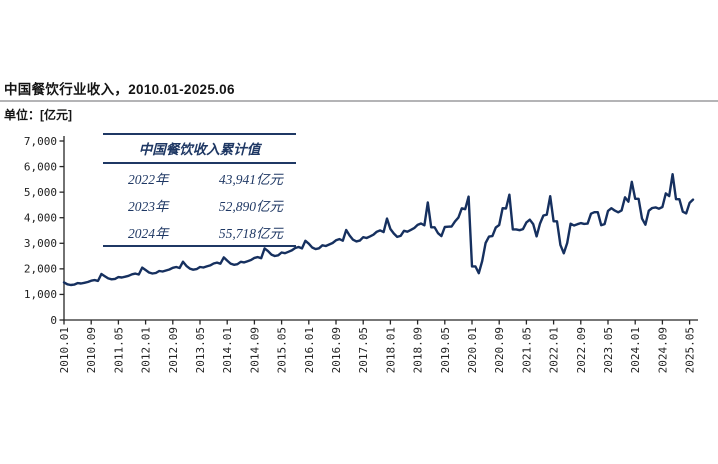 This screenshot has height=464, width=718. Describe the element at coordinates (336, 350) in the screenshot. I see `x-tick-label: 2016.09` at that location.